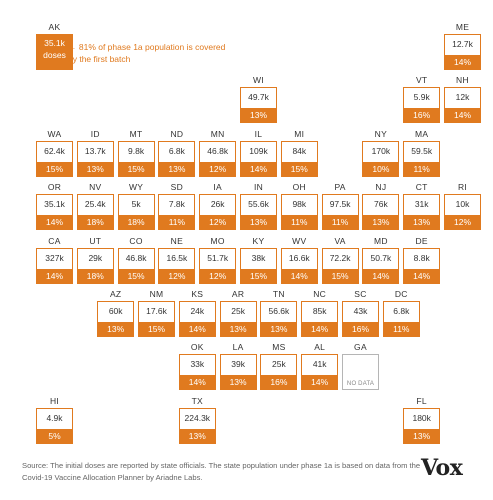 The image size is (493, 500). Describe the element at coordinates (340, 240) in the screenshot. I see `state-abbr-va: VA` at that location.